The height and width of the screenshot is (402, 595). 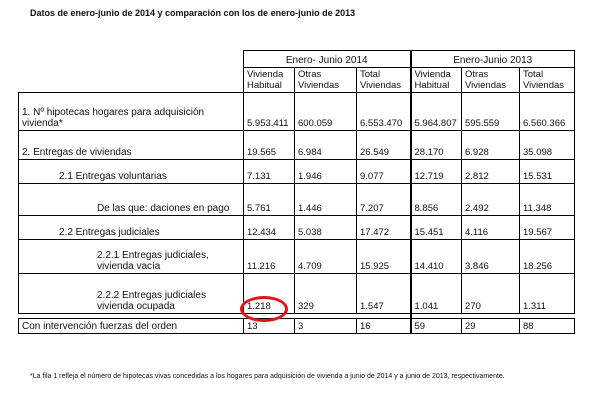 What do you see at coordinates (269, 256) in the screenshot?
I see `cell: 11.216` at bounding box center [269, 256].